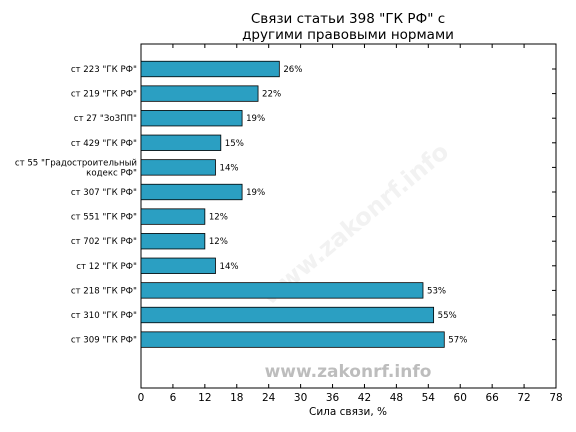 This screenshot has width=576, height=432. Describe the element at coordinates (396, 398) in the screenshot. I see `x-tick-label: 48` at that location.